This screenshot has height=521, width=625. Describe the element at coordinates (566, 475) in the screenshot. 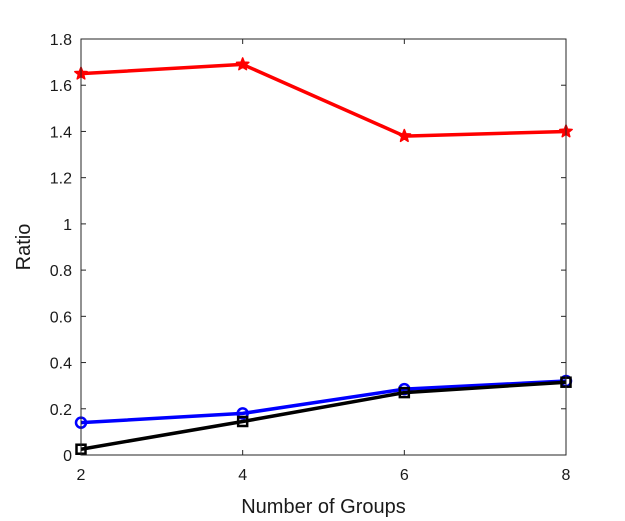

I see `x-tick-label: 8` at that location.